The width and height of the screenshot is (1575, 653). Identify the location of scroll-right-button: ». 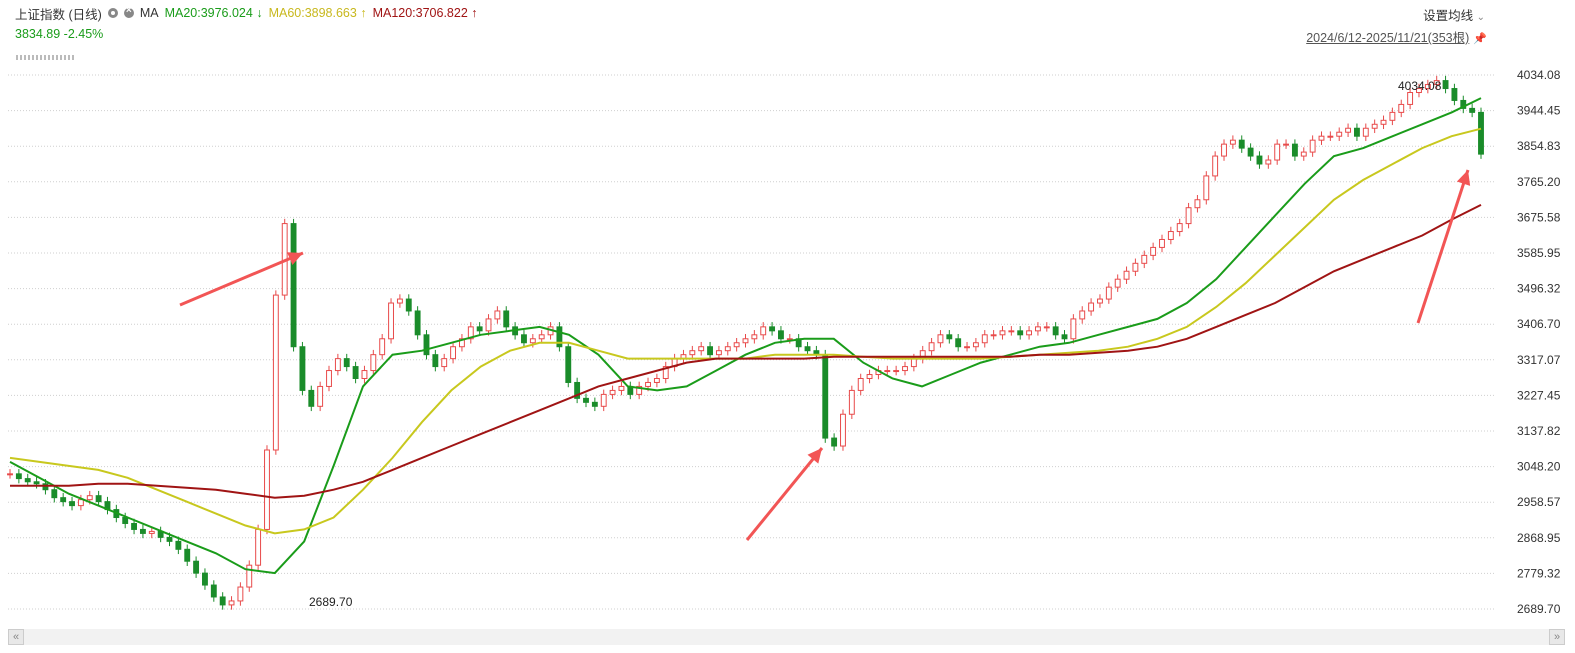
(1557, 637).